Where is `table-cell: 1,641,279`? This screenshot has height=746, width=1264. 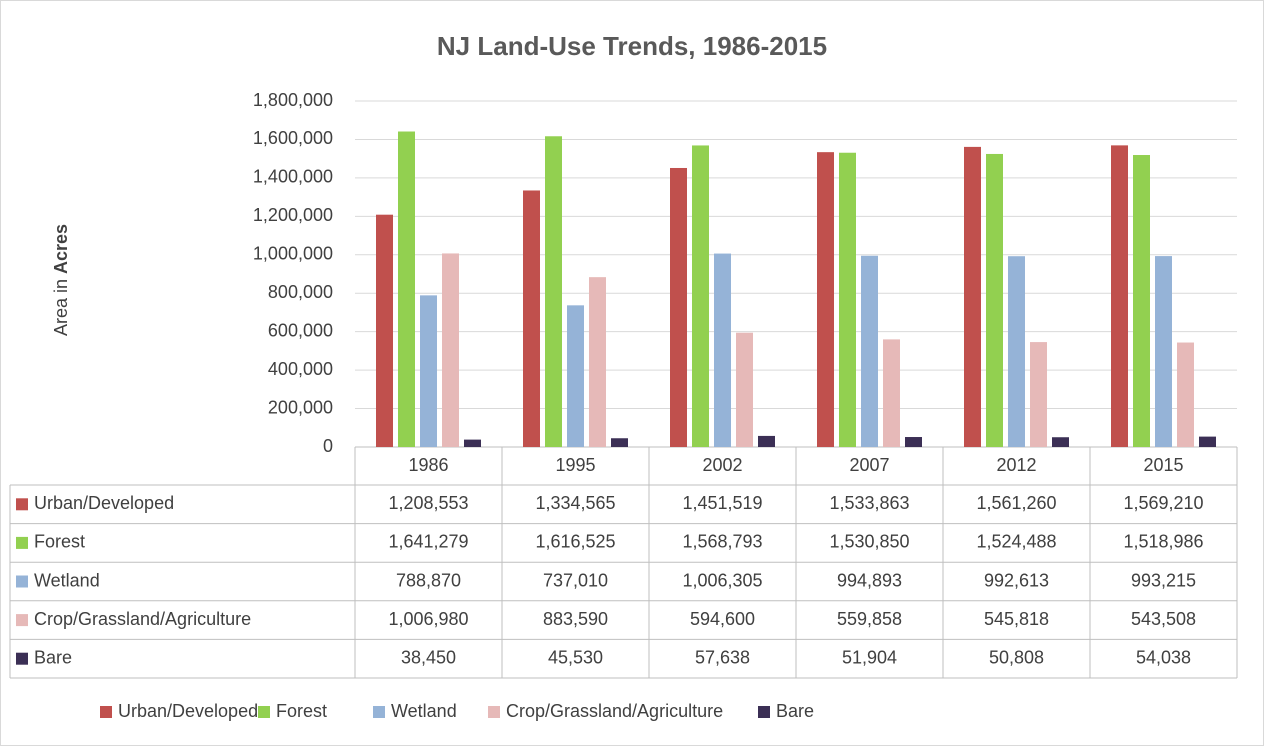 table-cell: 1,641,279 is located at coordinates (428, 542).